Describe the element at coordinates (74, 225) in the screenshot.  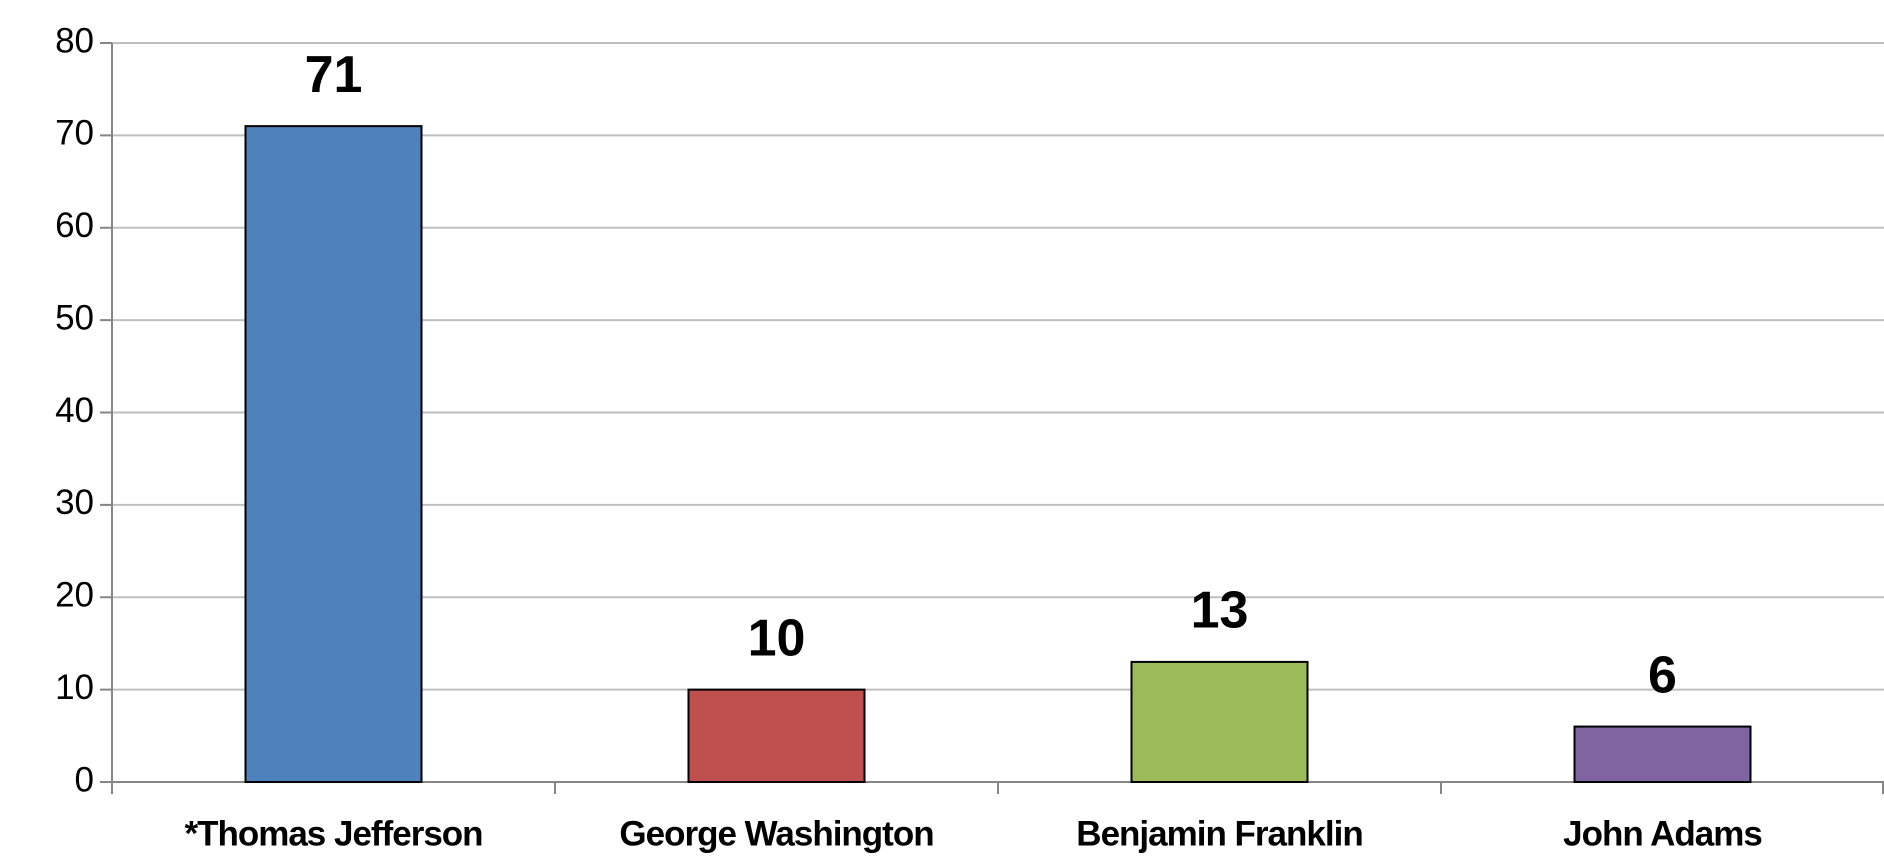
I see `y-tick-label: 60` at that location.